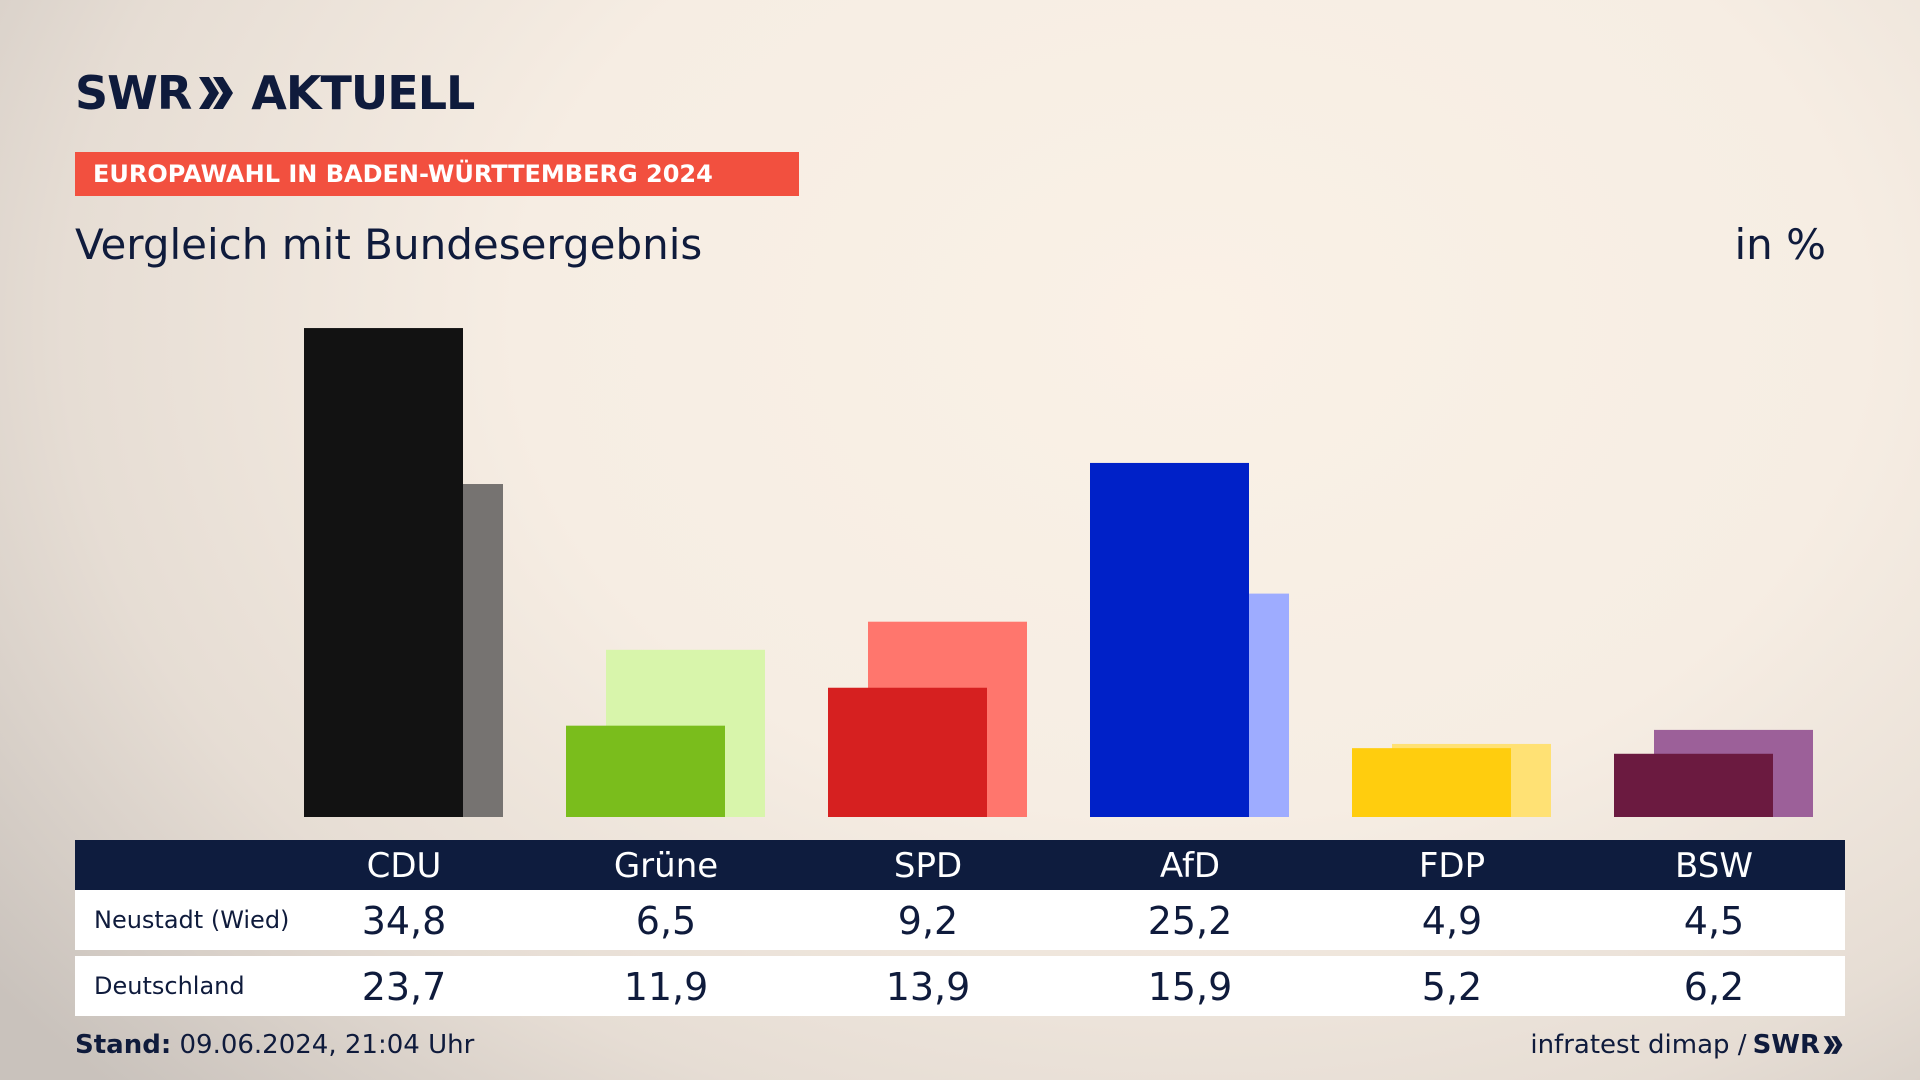 This screenshot has width=1920, height=1080. I want to click on column-header: FDP, so click(1452, 866).